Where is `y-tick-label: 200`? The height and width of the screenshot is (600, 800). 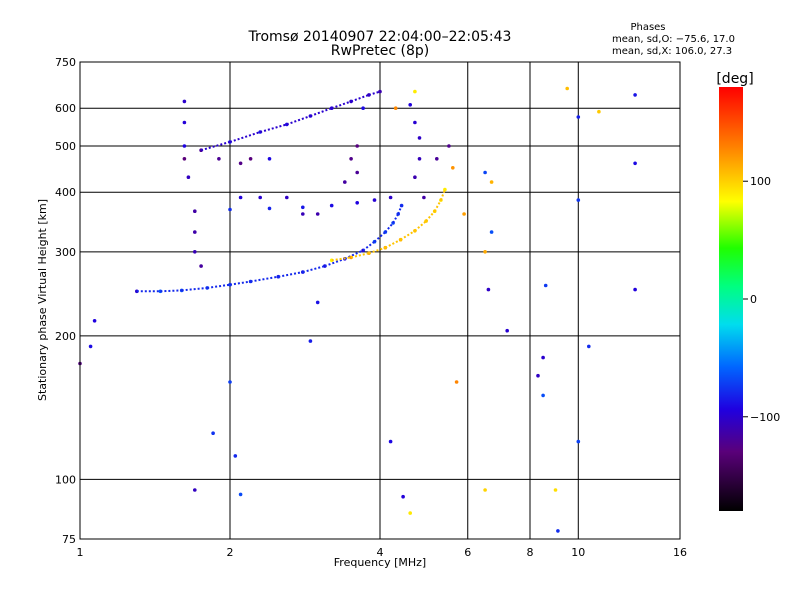 y-tick-label: 200 is located at coordinates (65, 336).